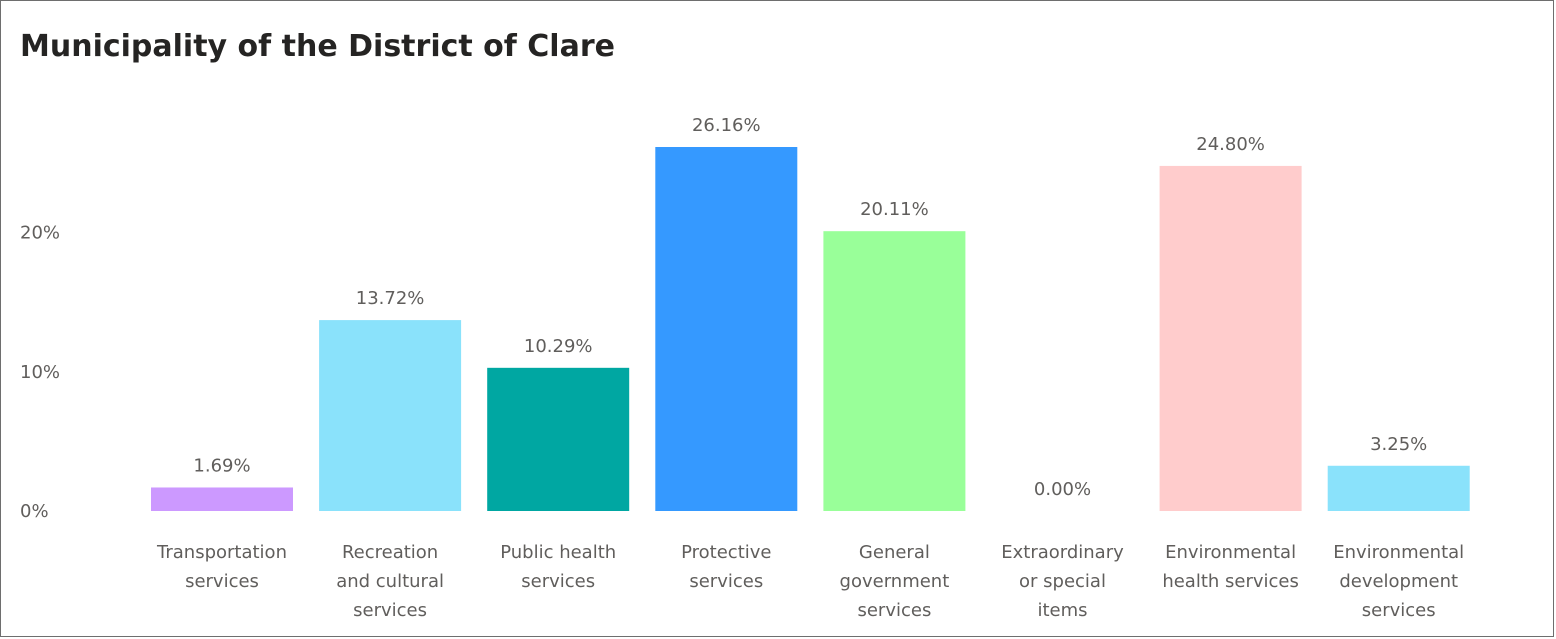 This screenshot has width=1556, height=639. What do you see at coordinates (221, 567) in the screenshot?
I see `category-label: Transportation services` at bounding box center [221, 567].